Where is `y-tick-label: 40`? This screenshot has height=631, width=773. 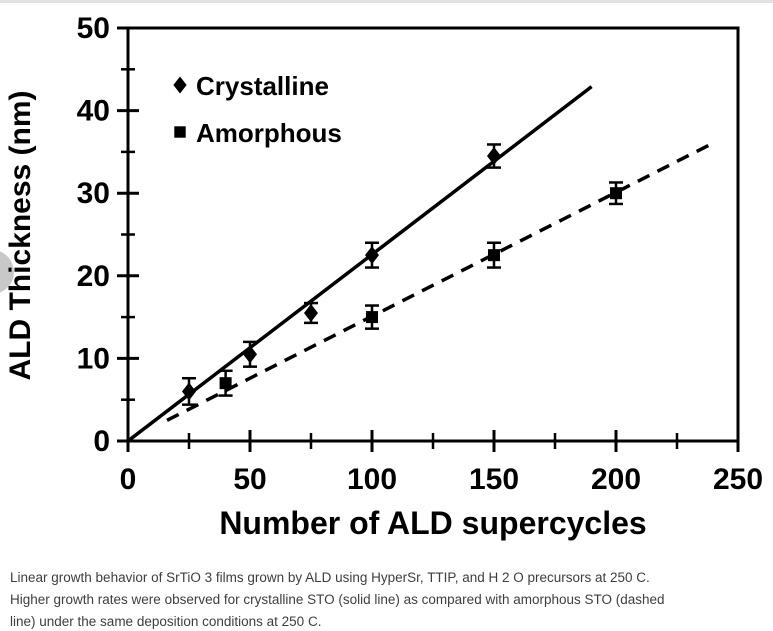
y-tick-label: 40 is located at coordinates (93, 111).